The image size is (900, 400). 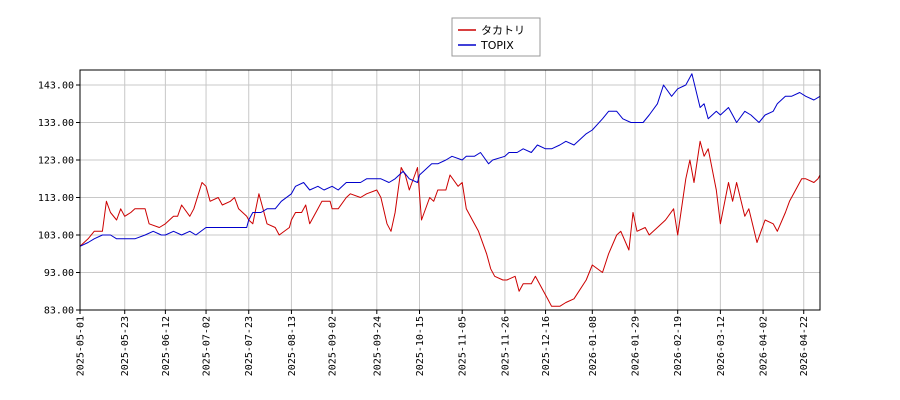 I want to click on x-tick-label: 2026-02-19, so click(x=678, y=346).